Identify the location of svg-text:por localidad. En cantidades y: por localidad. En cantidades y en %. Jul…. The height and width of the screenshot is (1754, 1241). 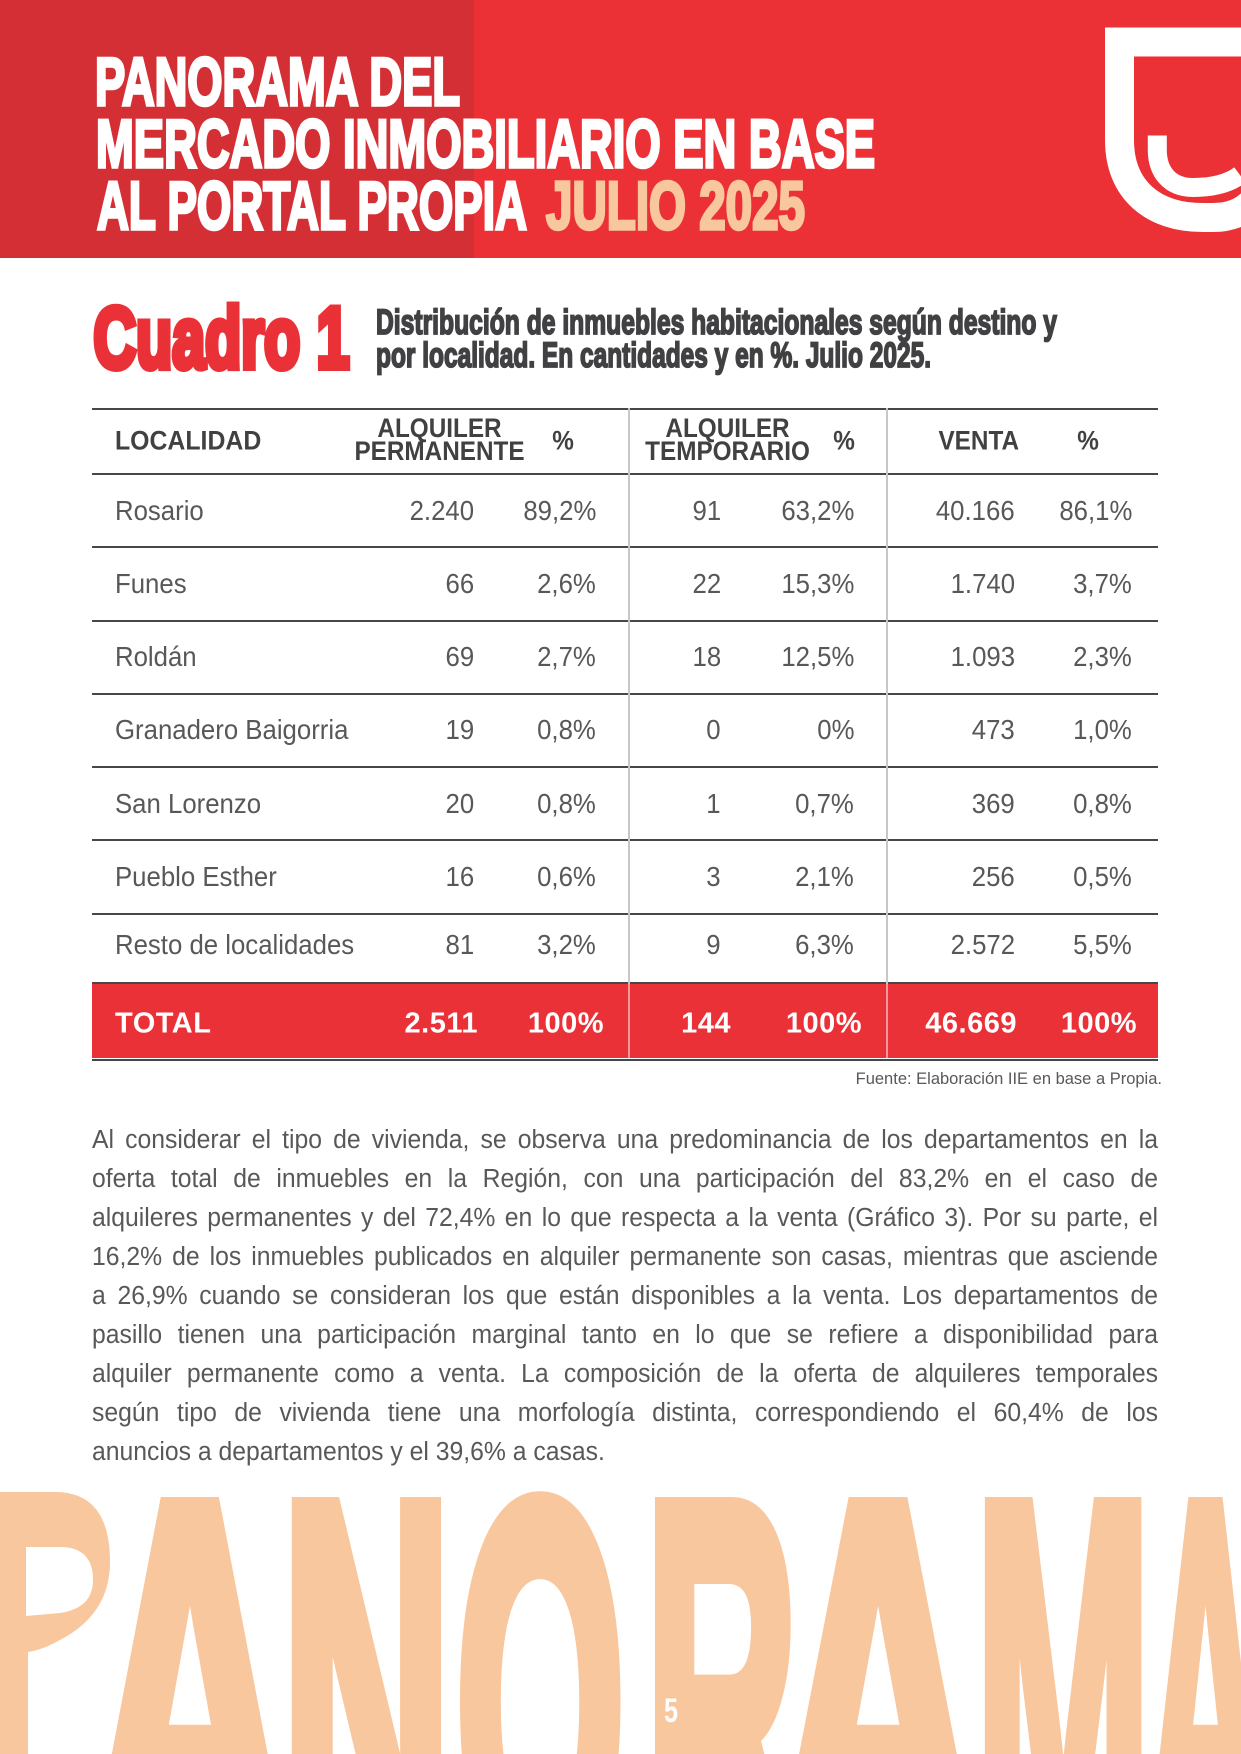
(653, 355).